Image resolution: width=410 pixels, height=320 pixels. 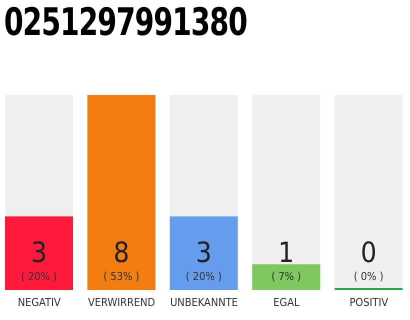 What do you see at coordinates (286, 252) in the screenshot?
I see `annotation: 1` at bounding box center [286, 252].